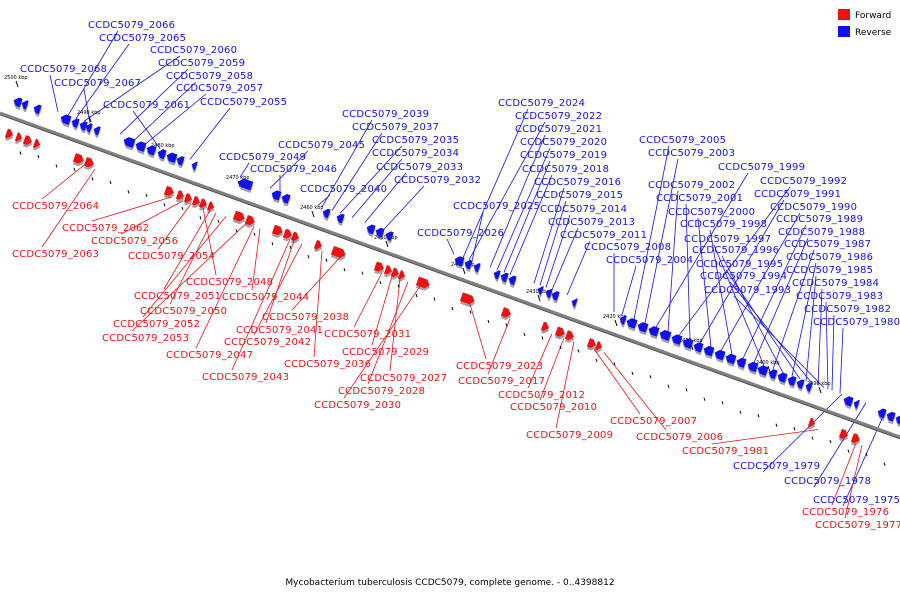  I want to click on gene-label: CCDC5079_2002, so click(691, 185).